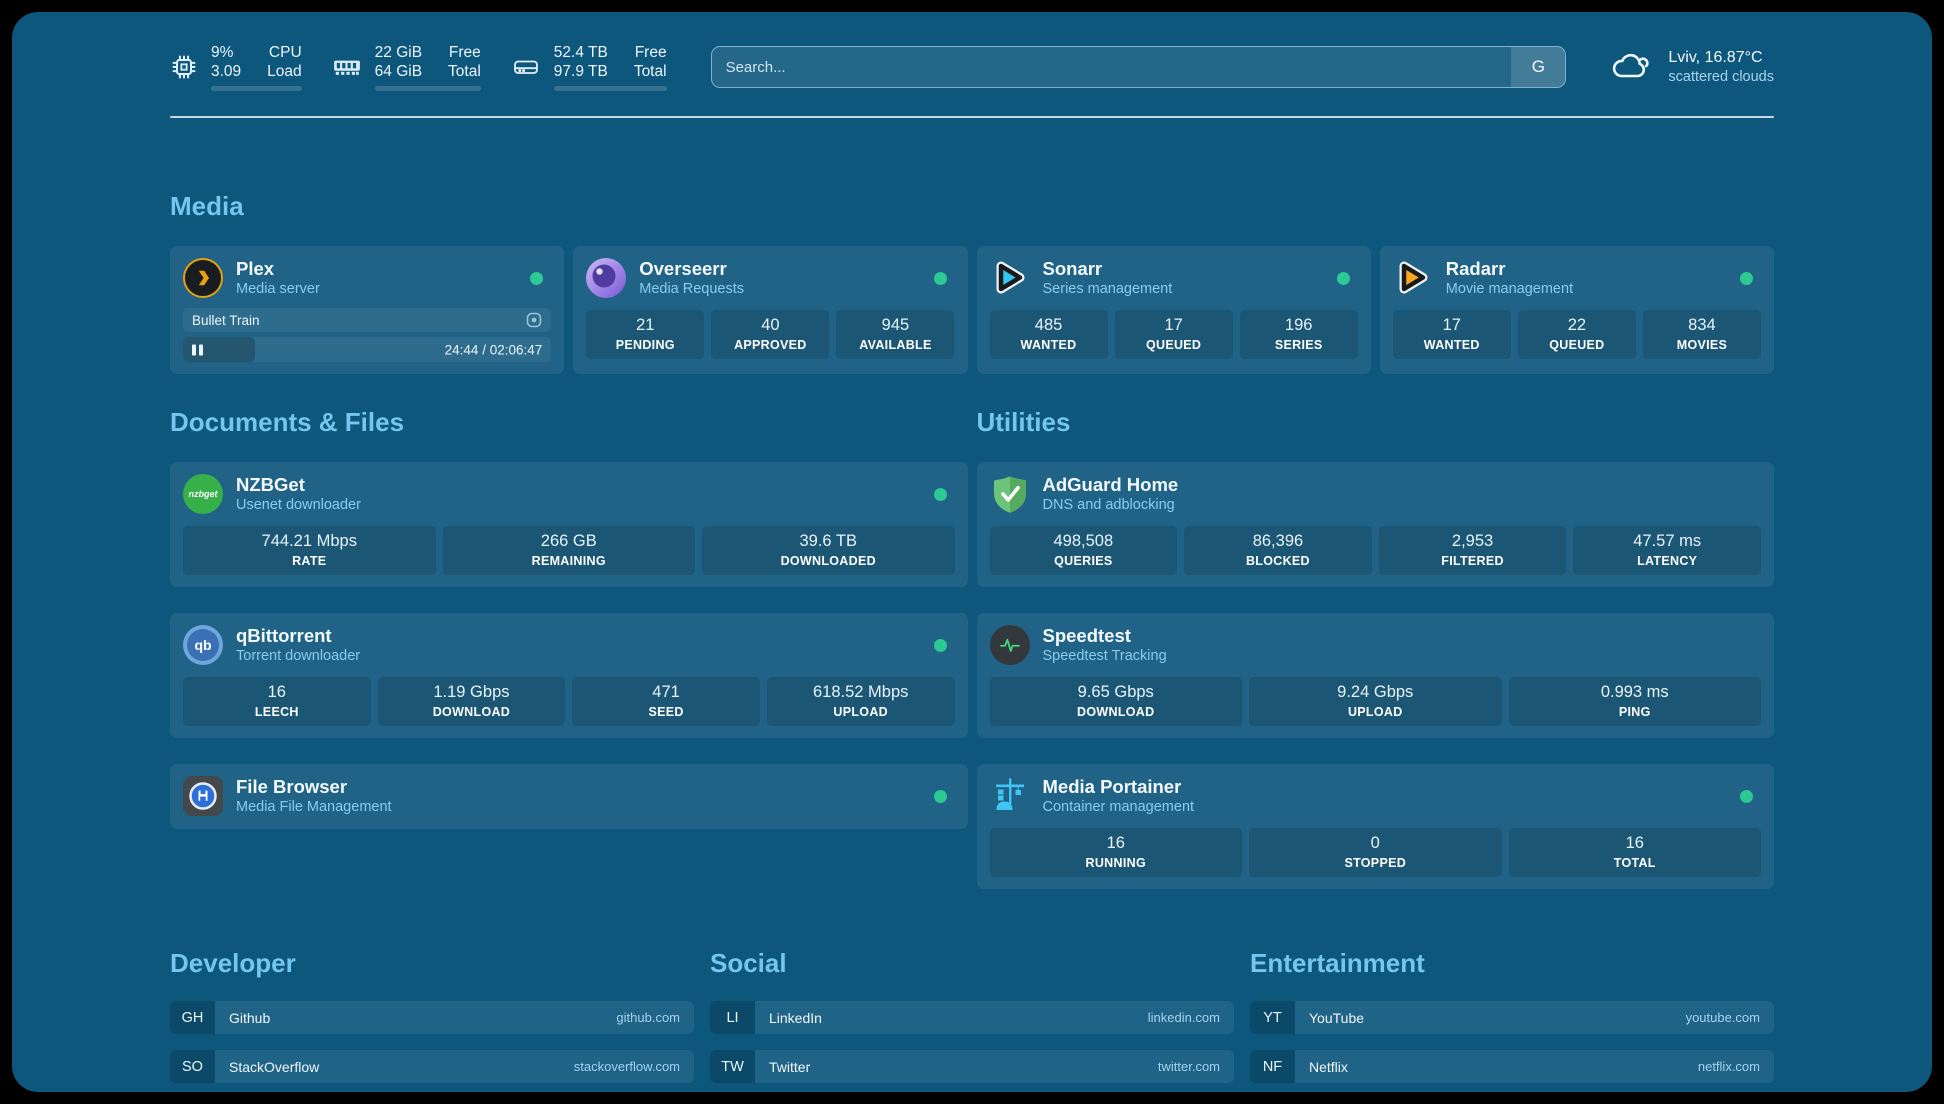 The width and height of the screenshot is (1944, 1104). What do you see at coordinates (692, 289) in the screenshot?
I see `card-subtitle: Media Requests` at bounding box center [692, 289].